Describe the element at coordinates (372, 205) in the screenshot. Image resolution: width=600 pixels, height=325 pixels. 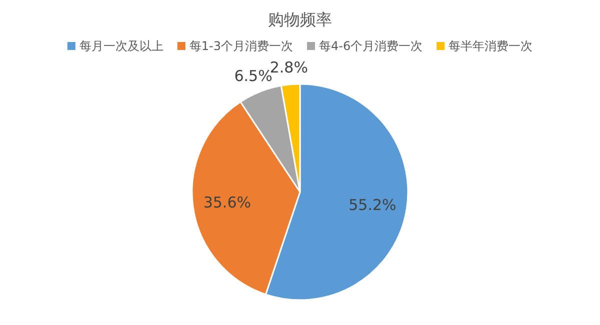
I see `data-label: 55.2%` at that location.